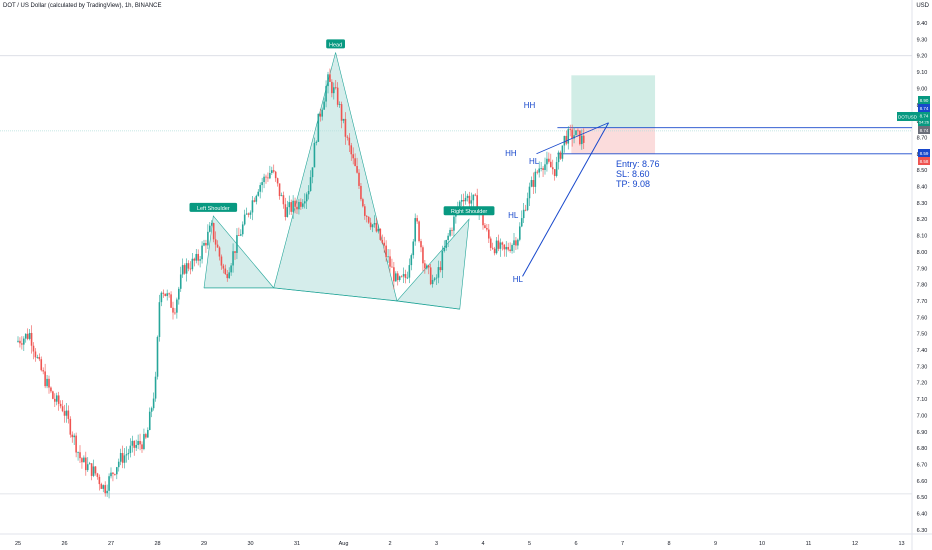  I want to click on y-tick-label: 7.80, so click(922, 286).